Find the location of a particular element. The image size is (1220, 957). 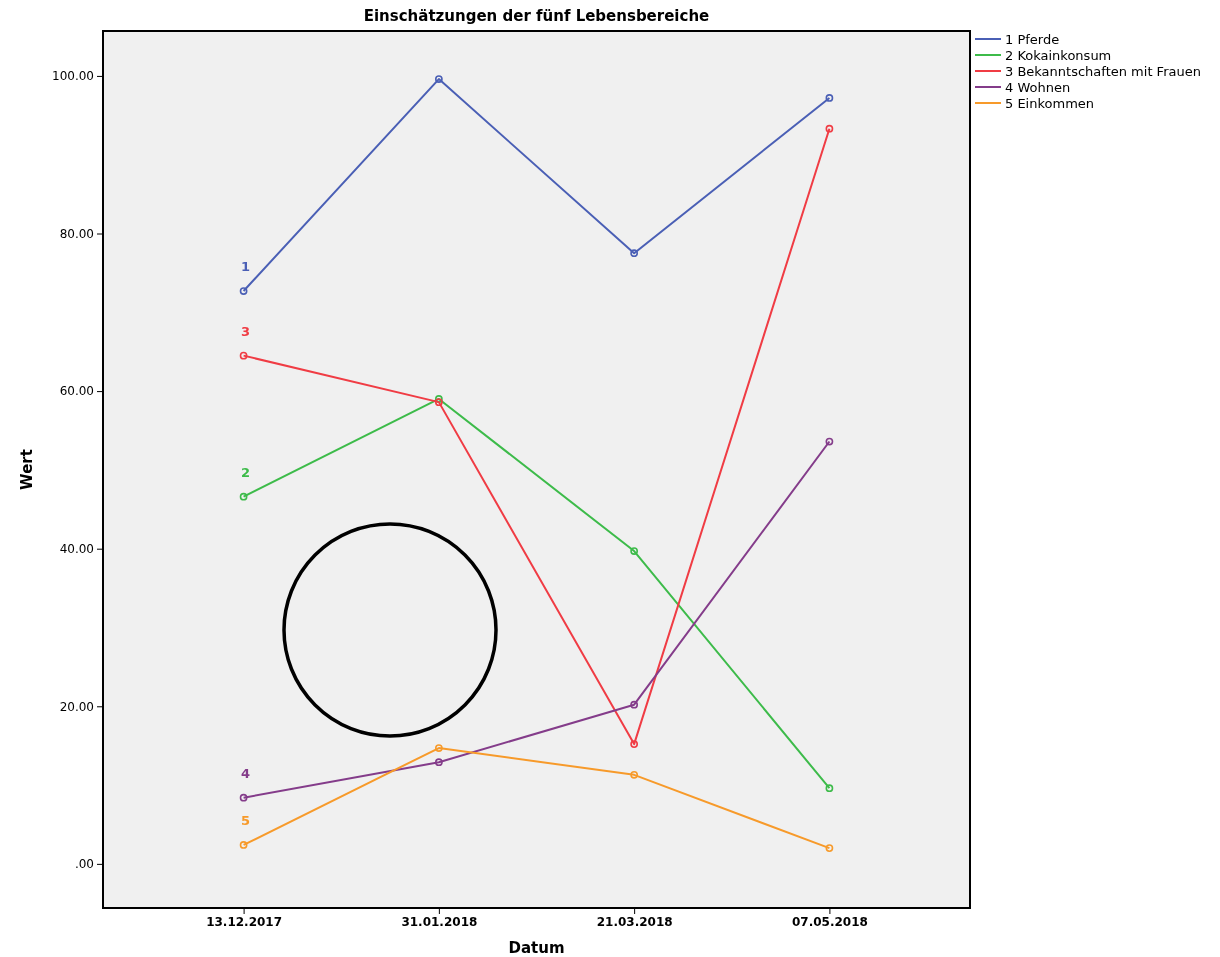

y-tick-label: 40.00 is located at coordinates (76, 549).